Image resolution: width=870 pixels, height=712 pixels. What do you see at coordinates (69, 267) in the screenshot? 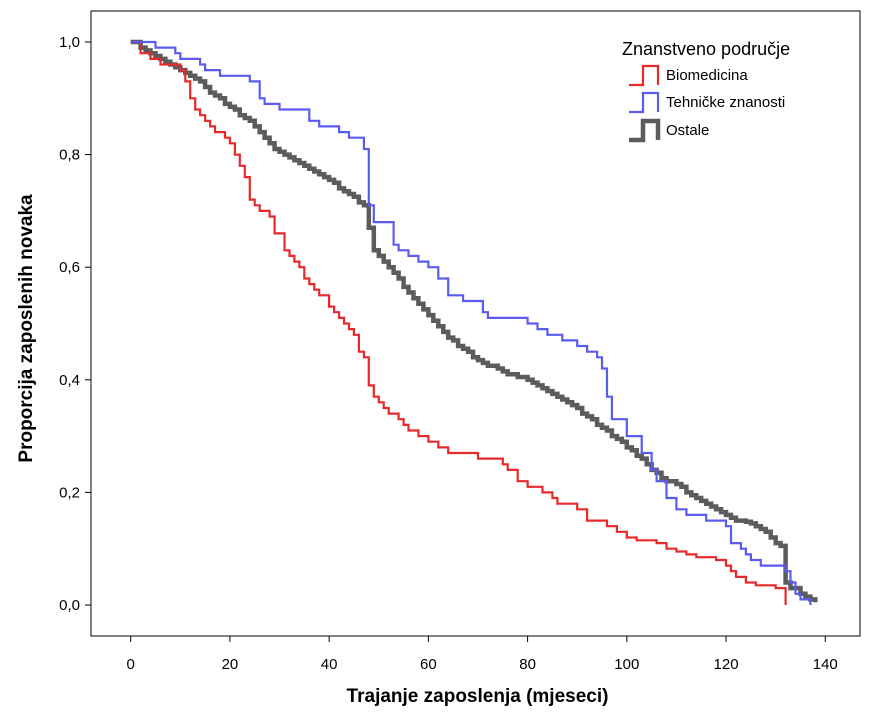
I see `y-tick-label: 0,6` at bounding box center [69, 267].